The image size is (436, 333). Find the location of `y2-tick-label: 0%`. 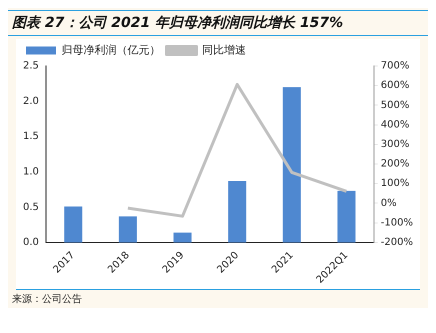

y2-tick-label: 0% is located at coordinates (388, 203).